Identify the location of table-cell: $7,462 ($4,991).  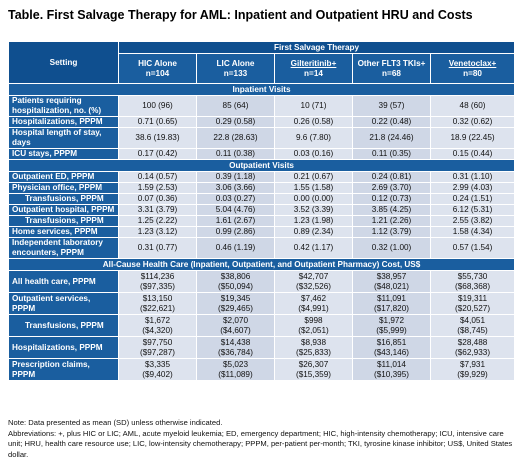
(313, 303).